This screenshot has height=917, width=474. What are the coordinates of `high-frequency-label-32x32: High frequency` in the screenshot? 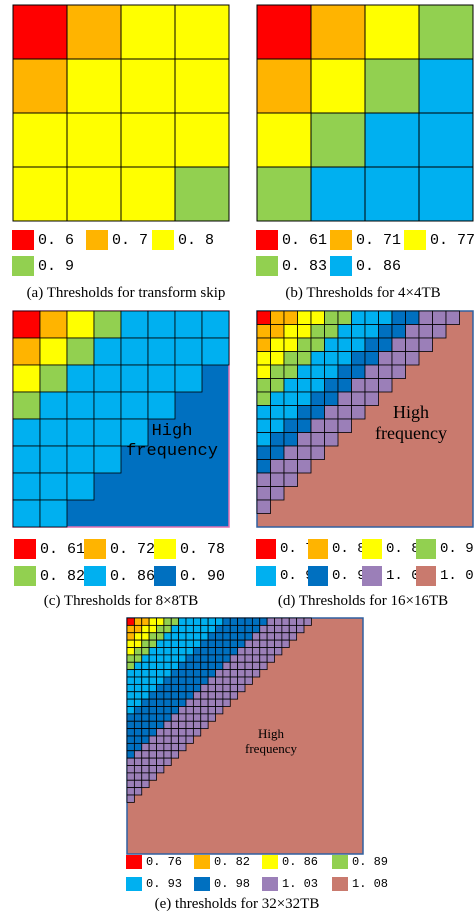 It's located at (271, 741).